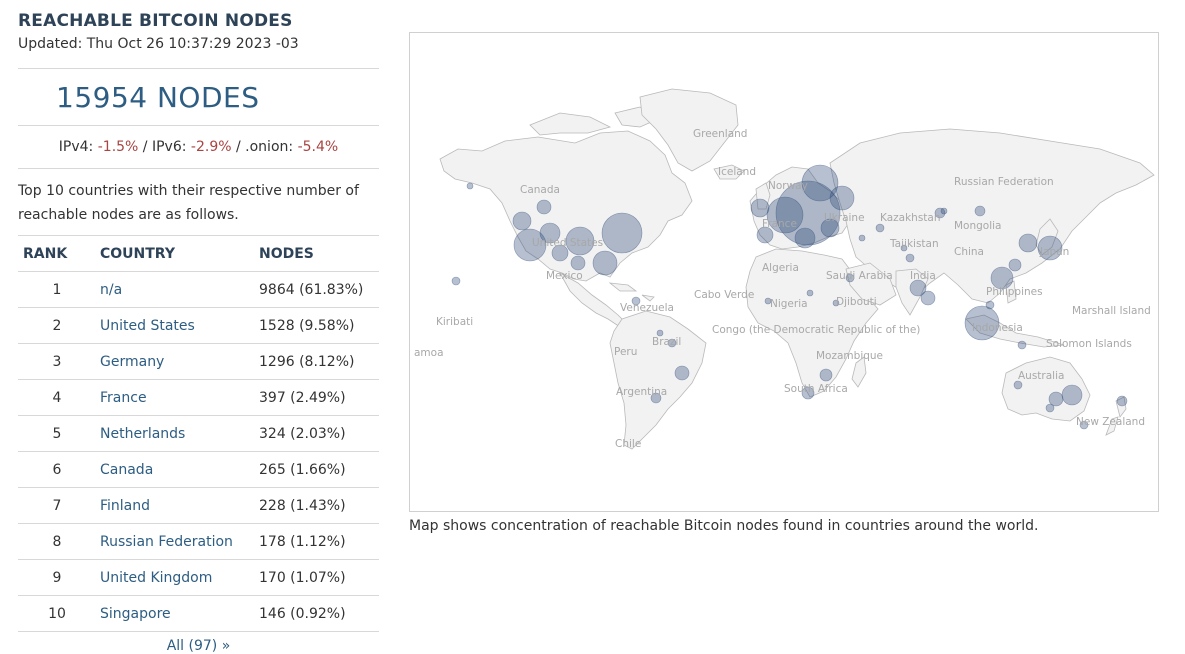 Image resolution: width=1185 pixels, height=654 pixels. What do you see at coordinates (720, 134) in the screenshot?
I see `map-label: Greenland` at bounding box center [720, 134].